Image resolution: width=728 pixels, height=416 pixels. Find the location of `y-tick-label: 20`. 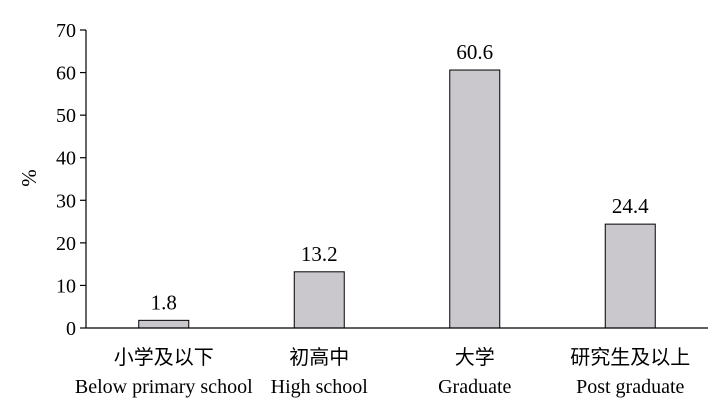

y-tick-label: 20 is located at coordinates (66, 244).